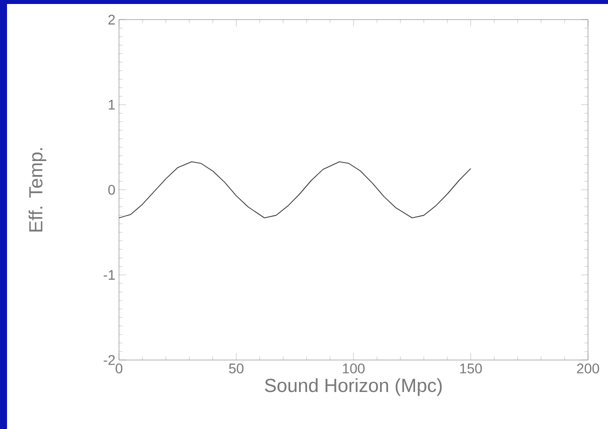 The height and width of the screenshot is (429, 608). What do you see at coordinates (111, 189) in the screenshot?
I see `y-tick-label: 0` at bounding box center [111, 189].